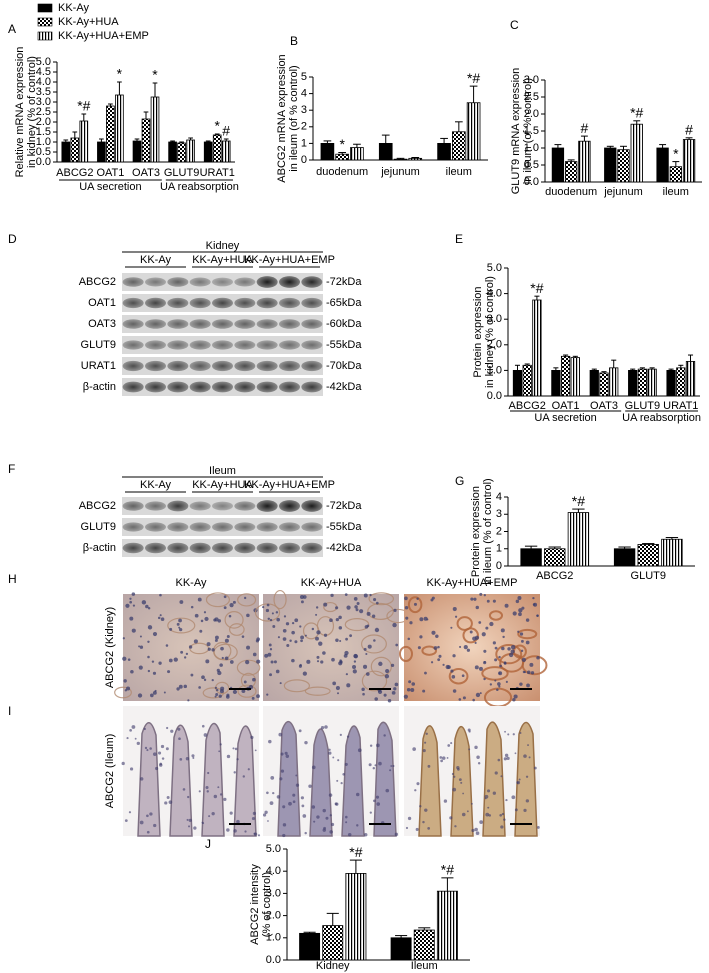 This screenshot has height=973, width=709. Describe the element at coordinates (294, 41) in the screenshot. I see `panel-label: B` at that location.